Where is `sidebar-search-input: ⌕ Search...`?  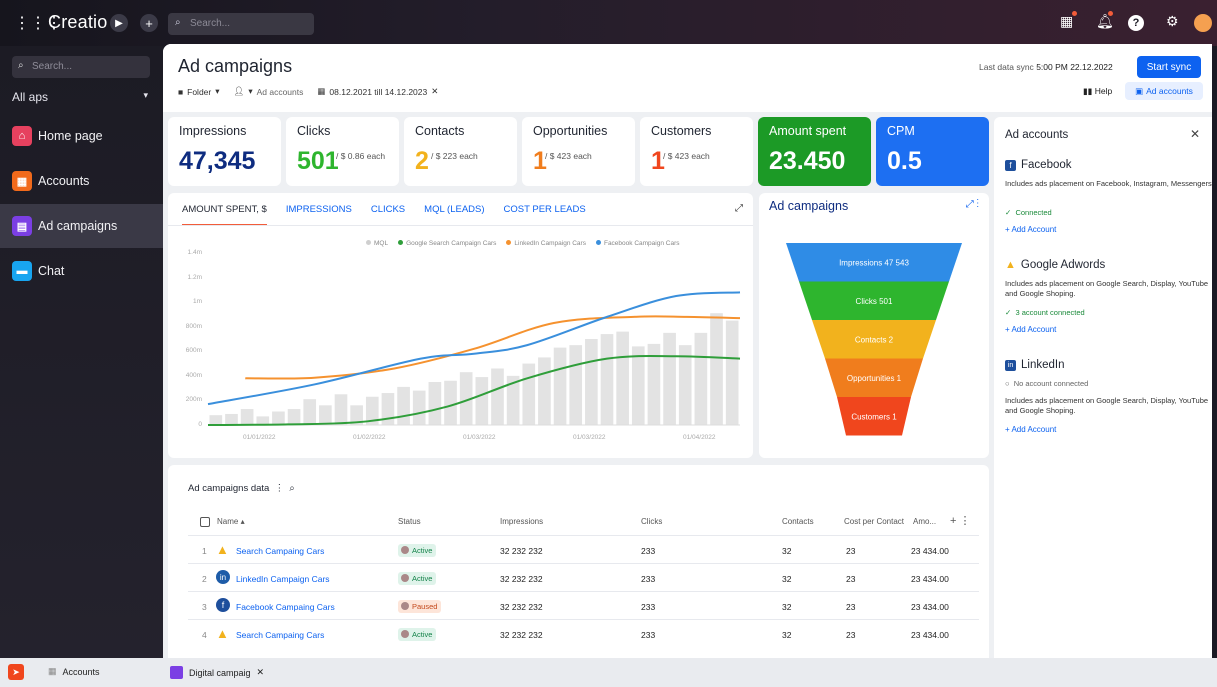 sidebar-search-input: ⌕ Search... is located at coordinates (81, 67).